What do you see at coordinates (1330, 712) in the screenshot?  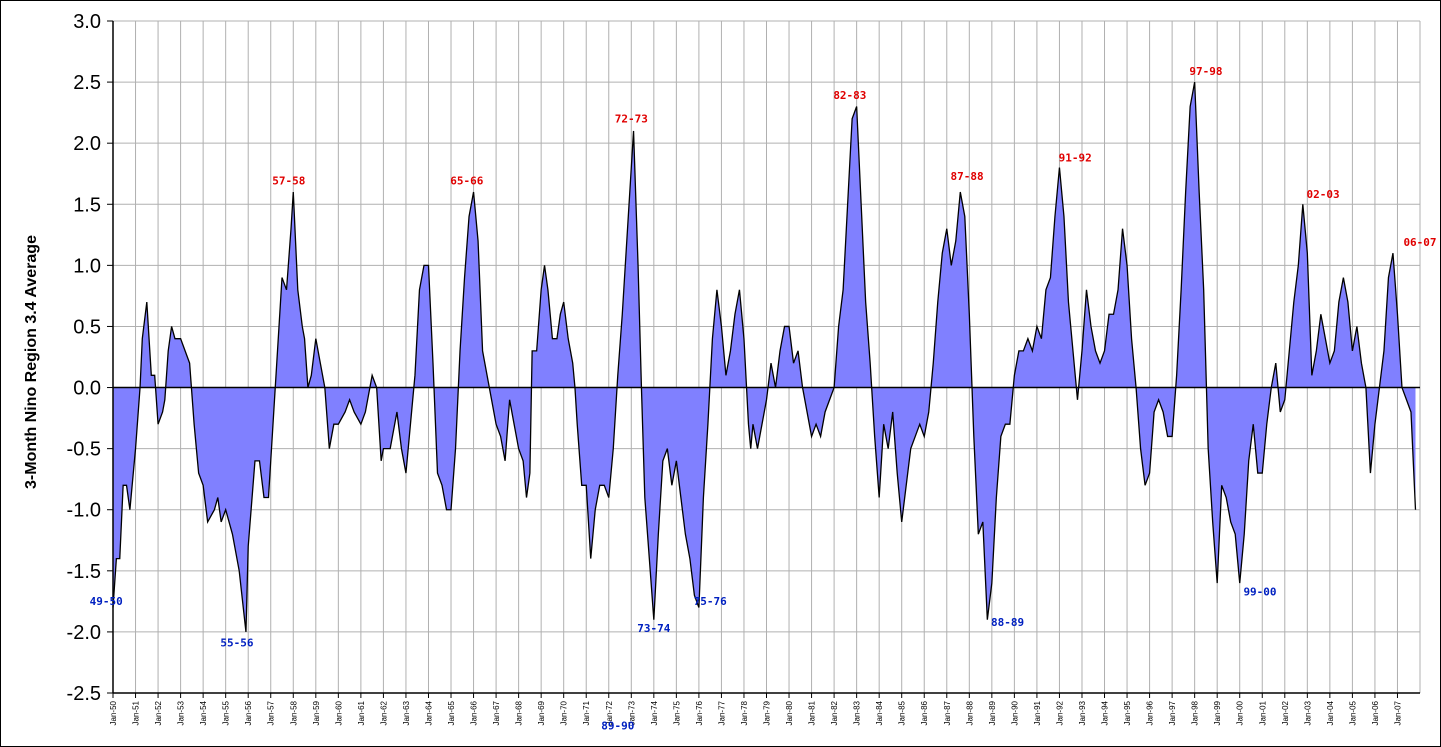 I see `x-tick-label: Jan-04` at bounding box center [1330, 712].